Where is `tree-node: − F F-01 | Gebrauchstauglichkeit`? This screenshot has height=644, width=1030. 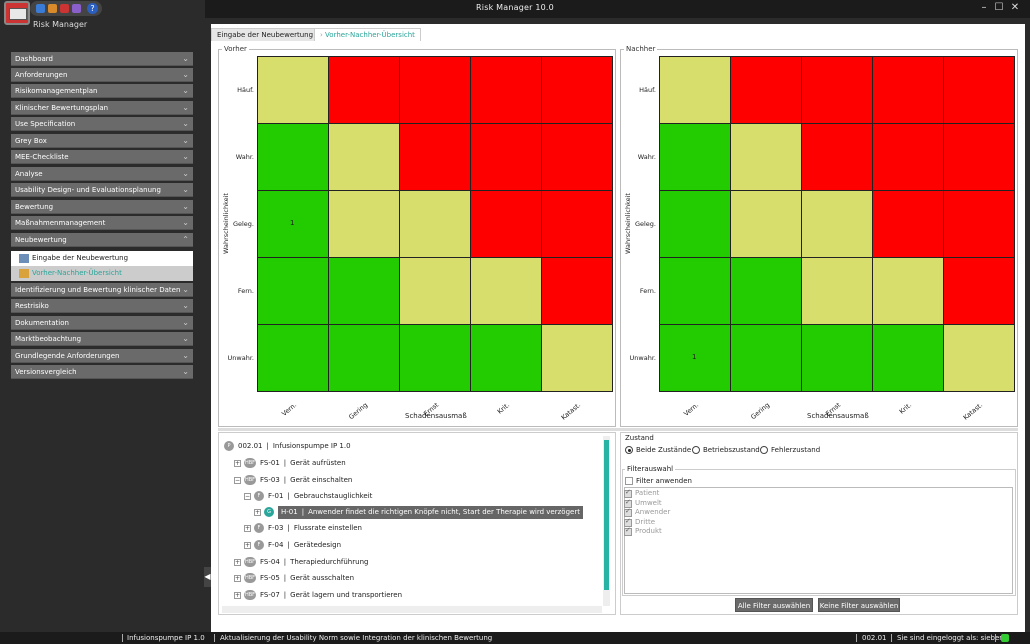 tree-node: − F F-01 | Gebrauchstauglichkeit is located at coordinates (412, 496).